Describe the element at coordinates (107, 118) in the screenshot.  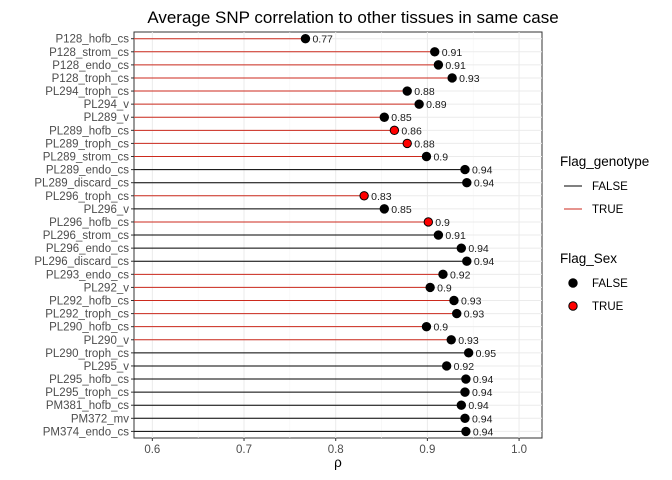
I see `y-tick-label: PL289_v` at that location.